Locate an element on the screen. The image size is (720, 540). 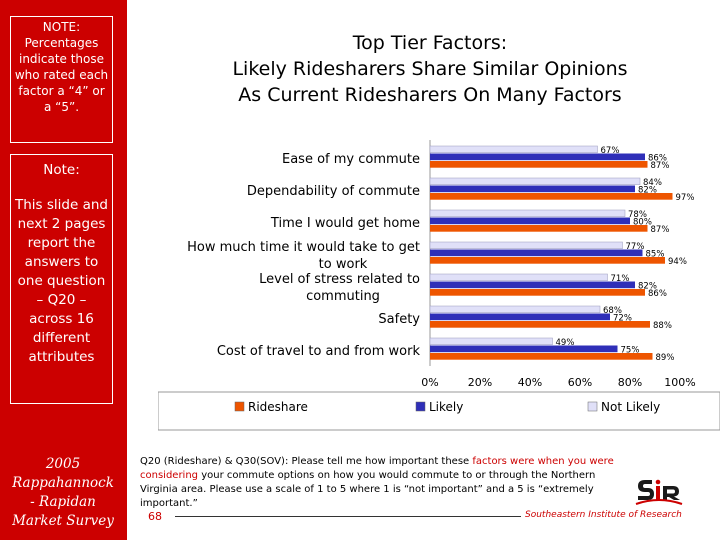
value-label-likely-time-i-would-get-home: 80% is located at coordinates (642, 223).